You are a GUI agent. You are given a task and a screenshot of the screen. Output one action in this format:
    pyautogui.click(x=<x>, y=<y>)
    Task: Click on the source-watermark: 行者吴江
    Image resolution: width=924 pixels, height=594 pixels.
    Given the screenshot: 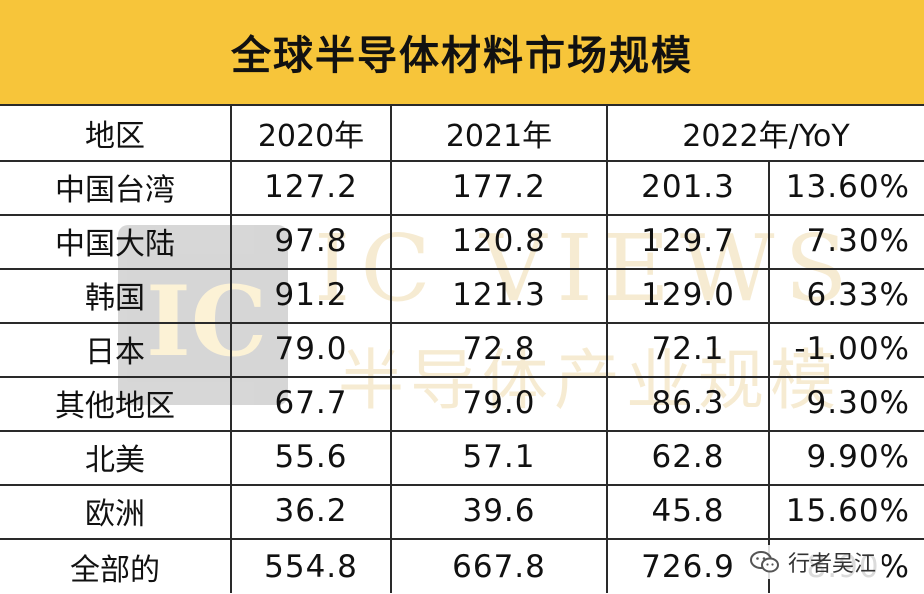 What is the action you would take?
    pyautogui.click(x=813, y=562)
    